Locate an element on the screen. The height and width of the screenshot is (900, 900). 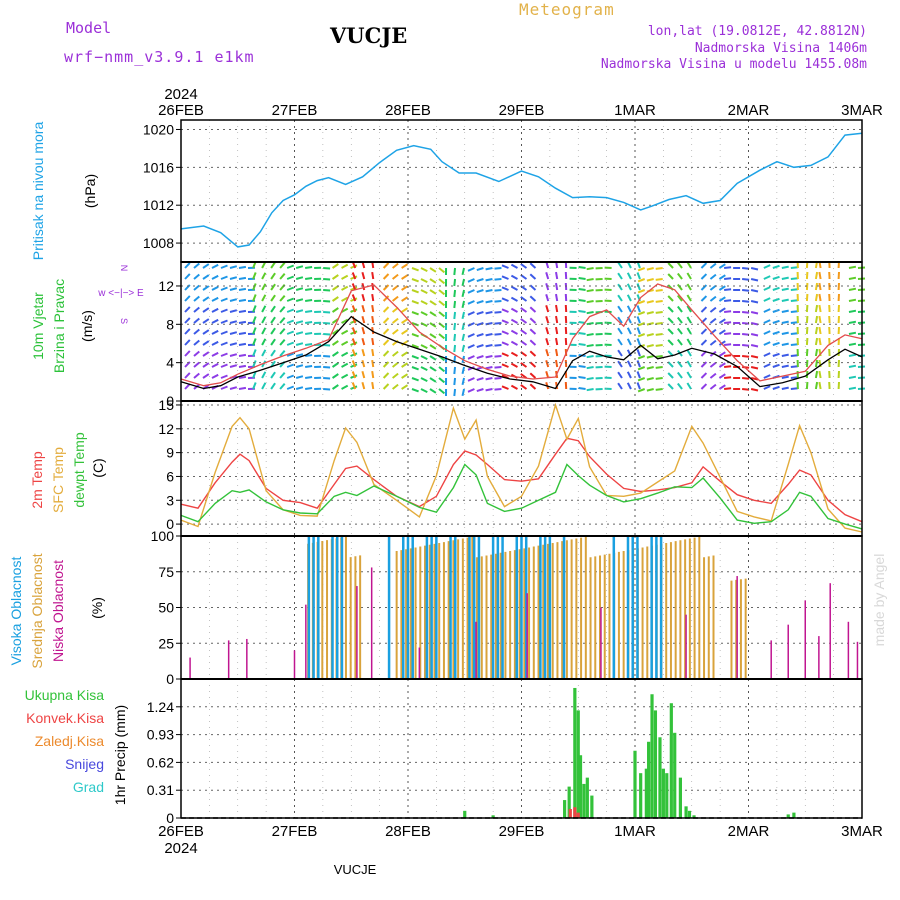
precip-legend-item: Ukupna Kisa is located at coordinates (65, 695).